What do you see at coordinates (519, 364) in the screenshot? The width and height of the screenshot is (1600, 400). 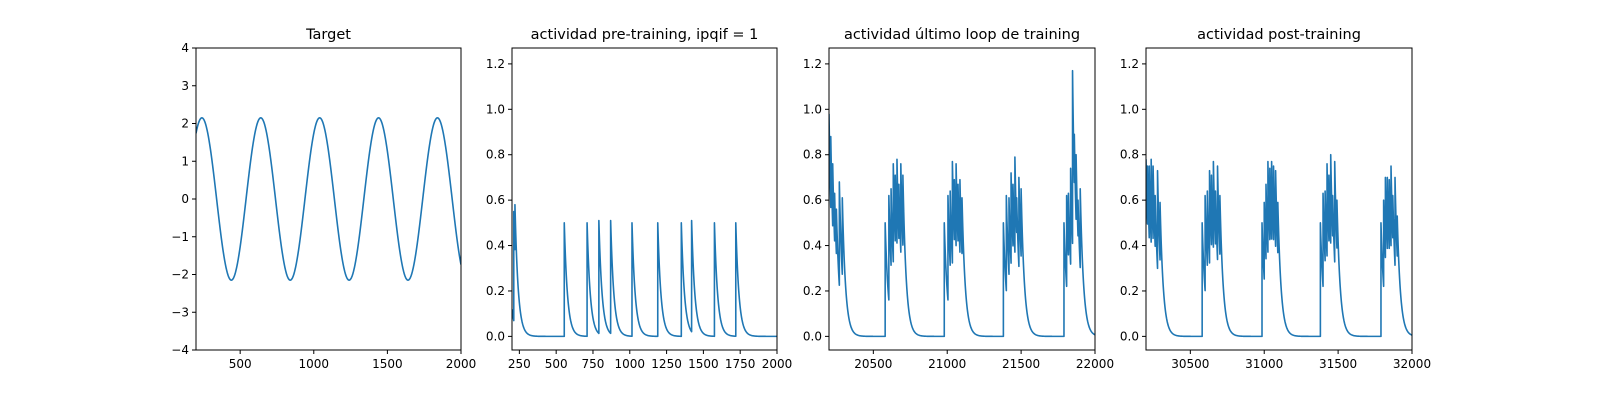 I see `x-tick-label: 250` at bounding box center [519, 364].